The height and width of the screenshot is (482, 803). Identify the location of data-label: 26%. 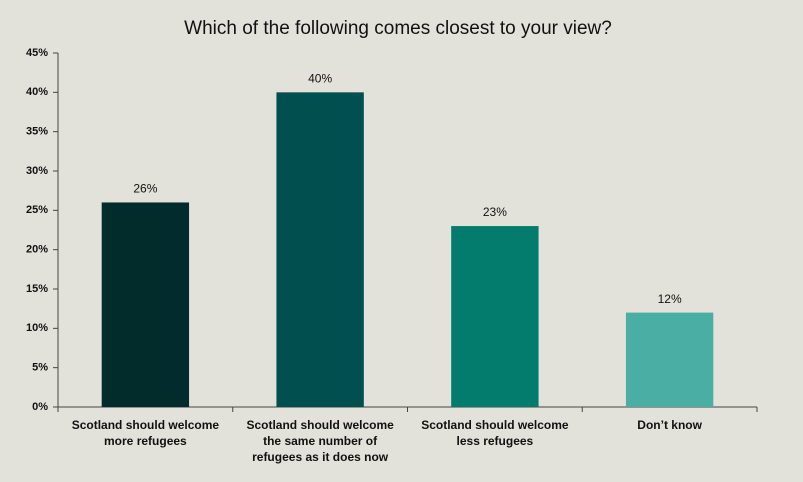
(145, 189).